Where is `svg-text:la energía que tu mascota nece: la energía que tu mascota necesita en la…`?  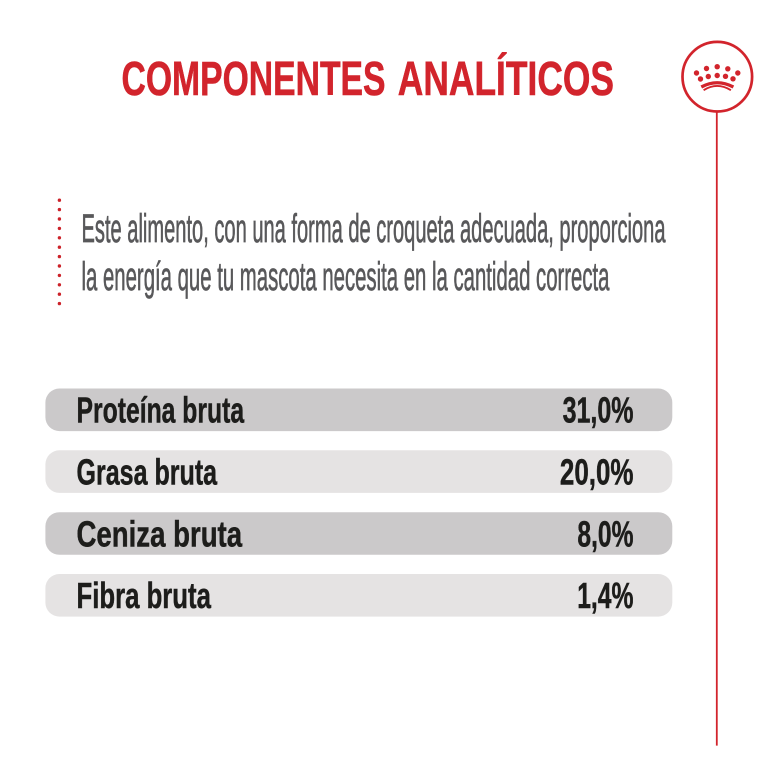
svg-text:la energía que tu mascota nece: la energía que tu mascota necesita en la… is located at coordinates (346, 277).